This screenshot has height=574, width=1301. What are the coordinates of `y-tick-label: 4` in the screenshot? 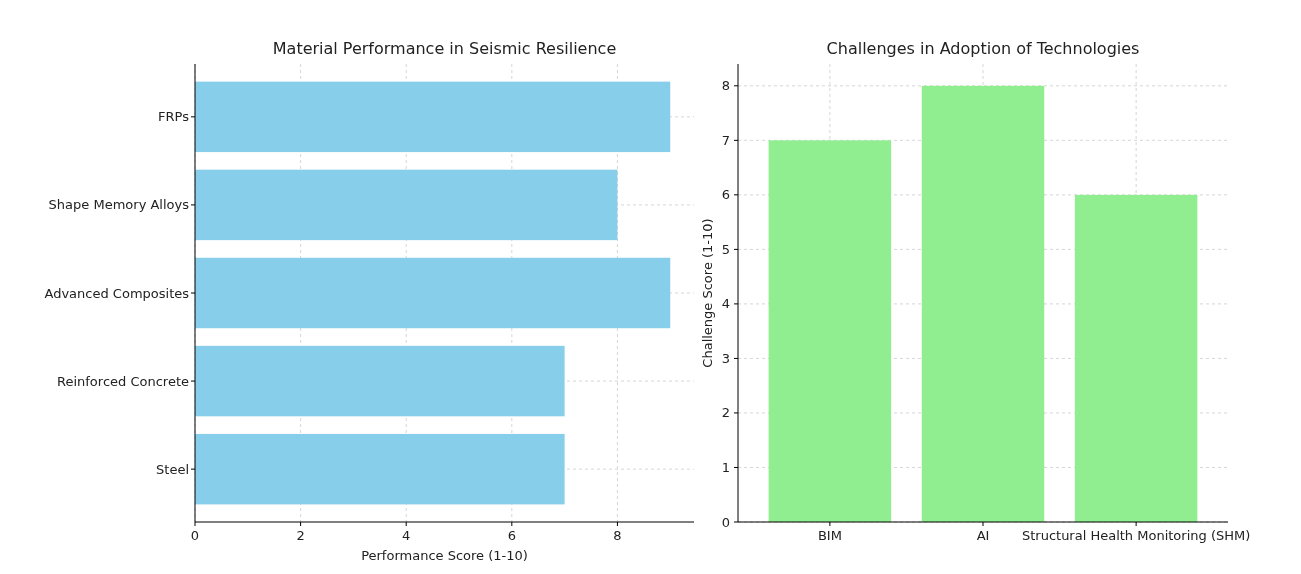 It's located at (725, 304).